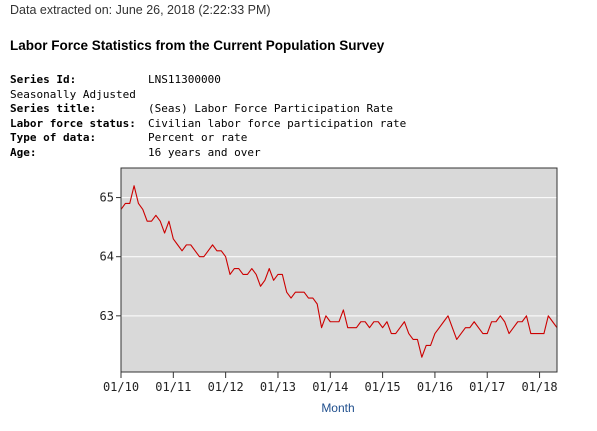 The height and width of the screenshot is (431, 597). What do you see at coordinates (204, 152) in the screenshot?
I see `age-value: 16 years and over` at bounding box center [204, 152].